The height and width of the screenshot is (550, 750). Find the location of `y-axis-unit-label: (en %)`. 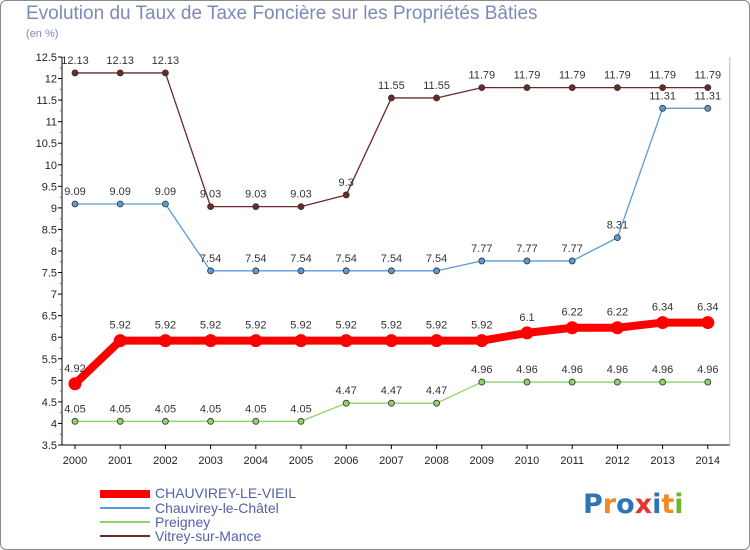

y-axis-unit-label: (en %) is located at coordinates (42, 34).